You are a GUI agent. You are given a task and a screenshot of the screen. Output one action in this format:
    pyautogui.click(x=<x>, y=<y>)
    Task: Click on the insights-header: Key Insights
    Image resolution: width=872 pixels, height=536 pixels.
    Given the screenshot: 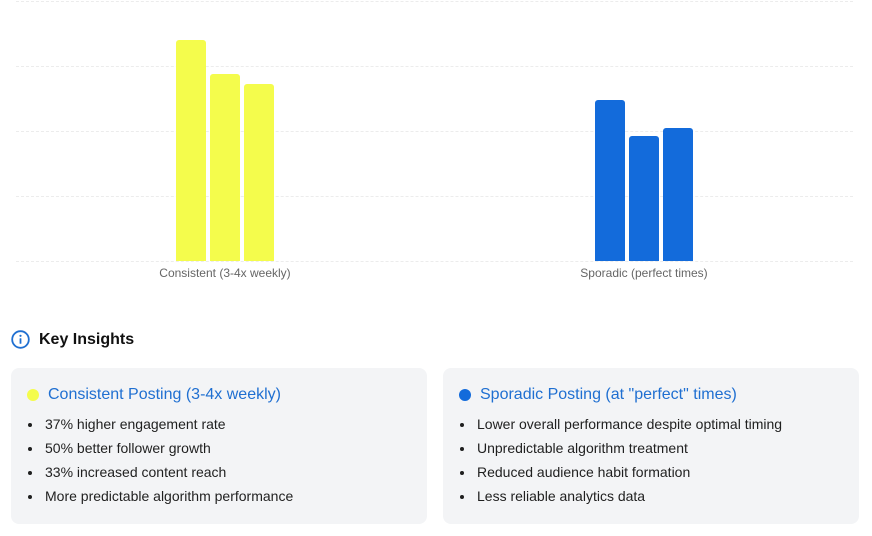 What is the action you would take?
    pyautogui.click(x=72, y=339)
    